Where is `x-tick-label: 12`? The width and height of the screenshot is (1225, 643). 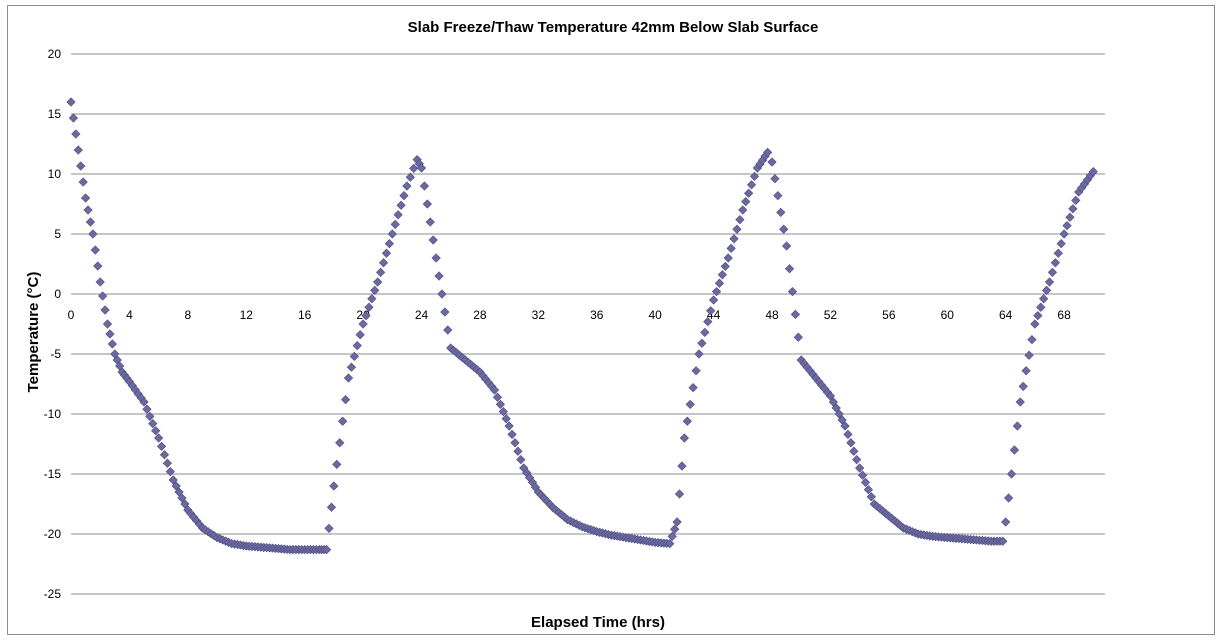
x-tick-label: 12 is located at coordinates (247, 315).